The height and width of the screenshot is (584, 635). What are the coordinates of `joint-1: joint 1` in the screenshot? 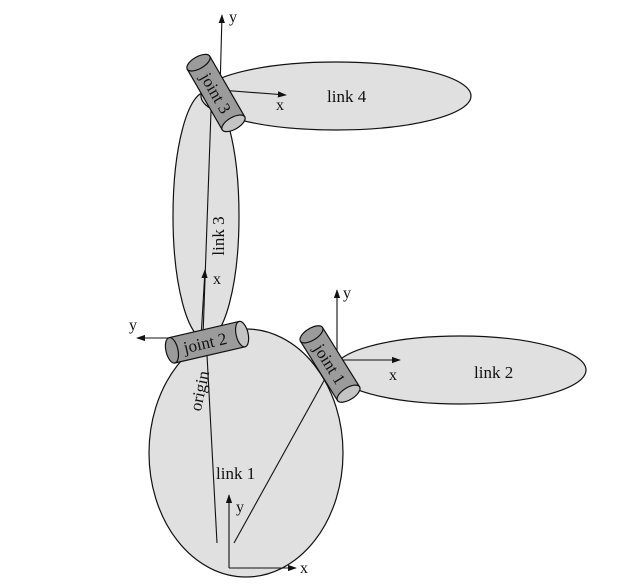 It's located at (330, 364).